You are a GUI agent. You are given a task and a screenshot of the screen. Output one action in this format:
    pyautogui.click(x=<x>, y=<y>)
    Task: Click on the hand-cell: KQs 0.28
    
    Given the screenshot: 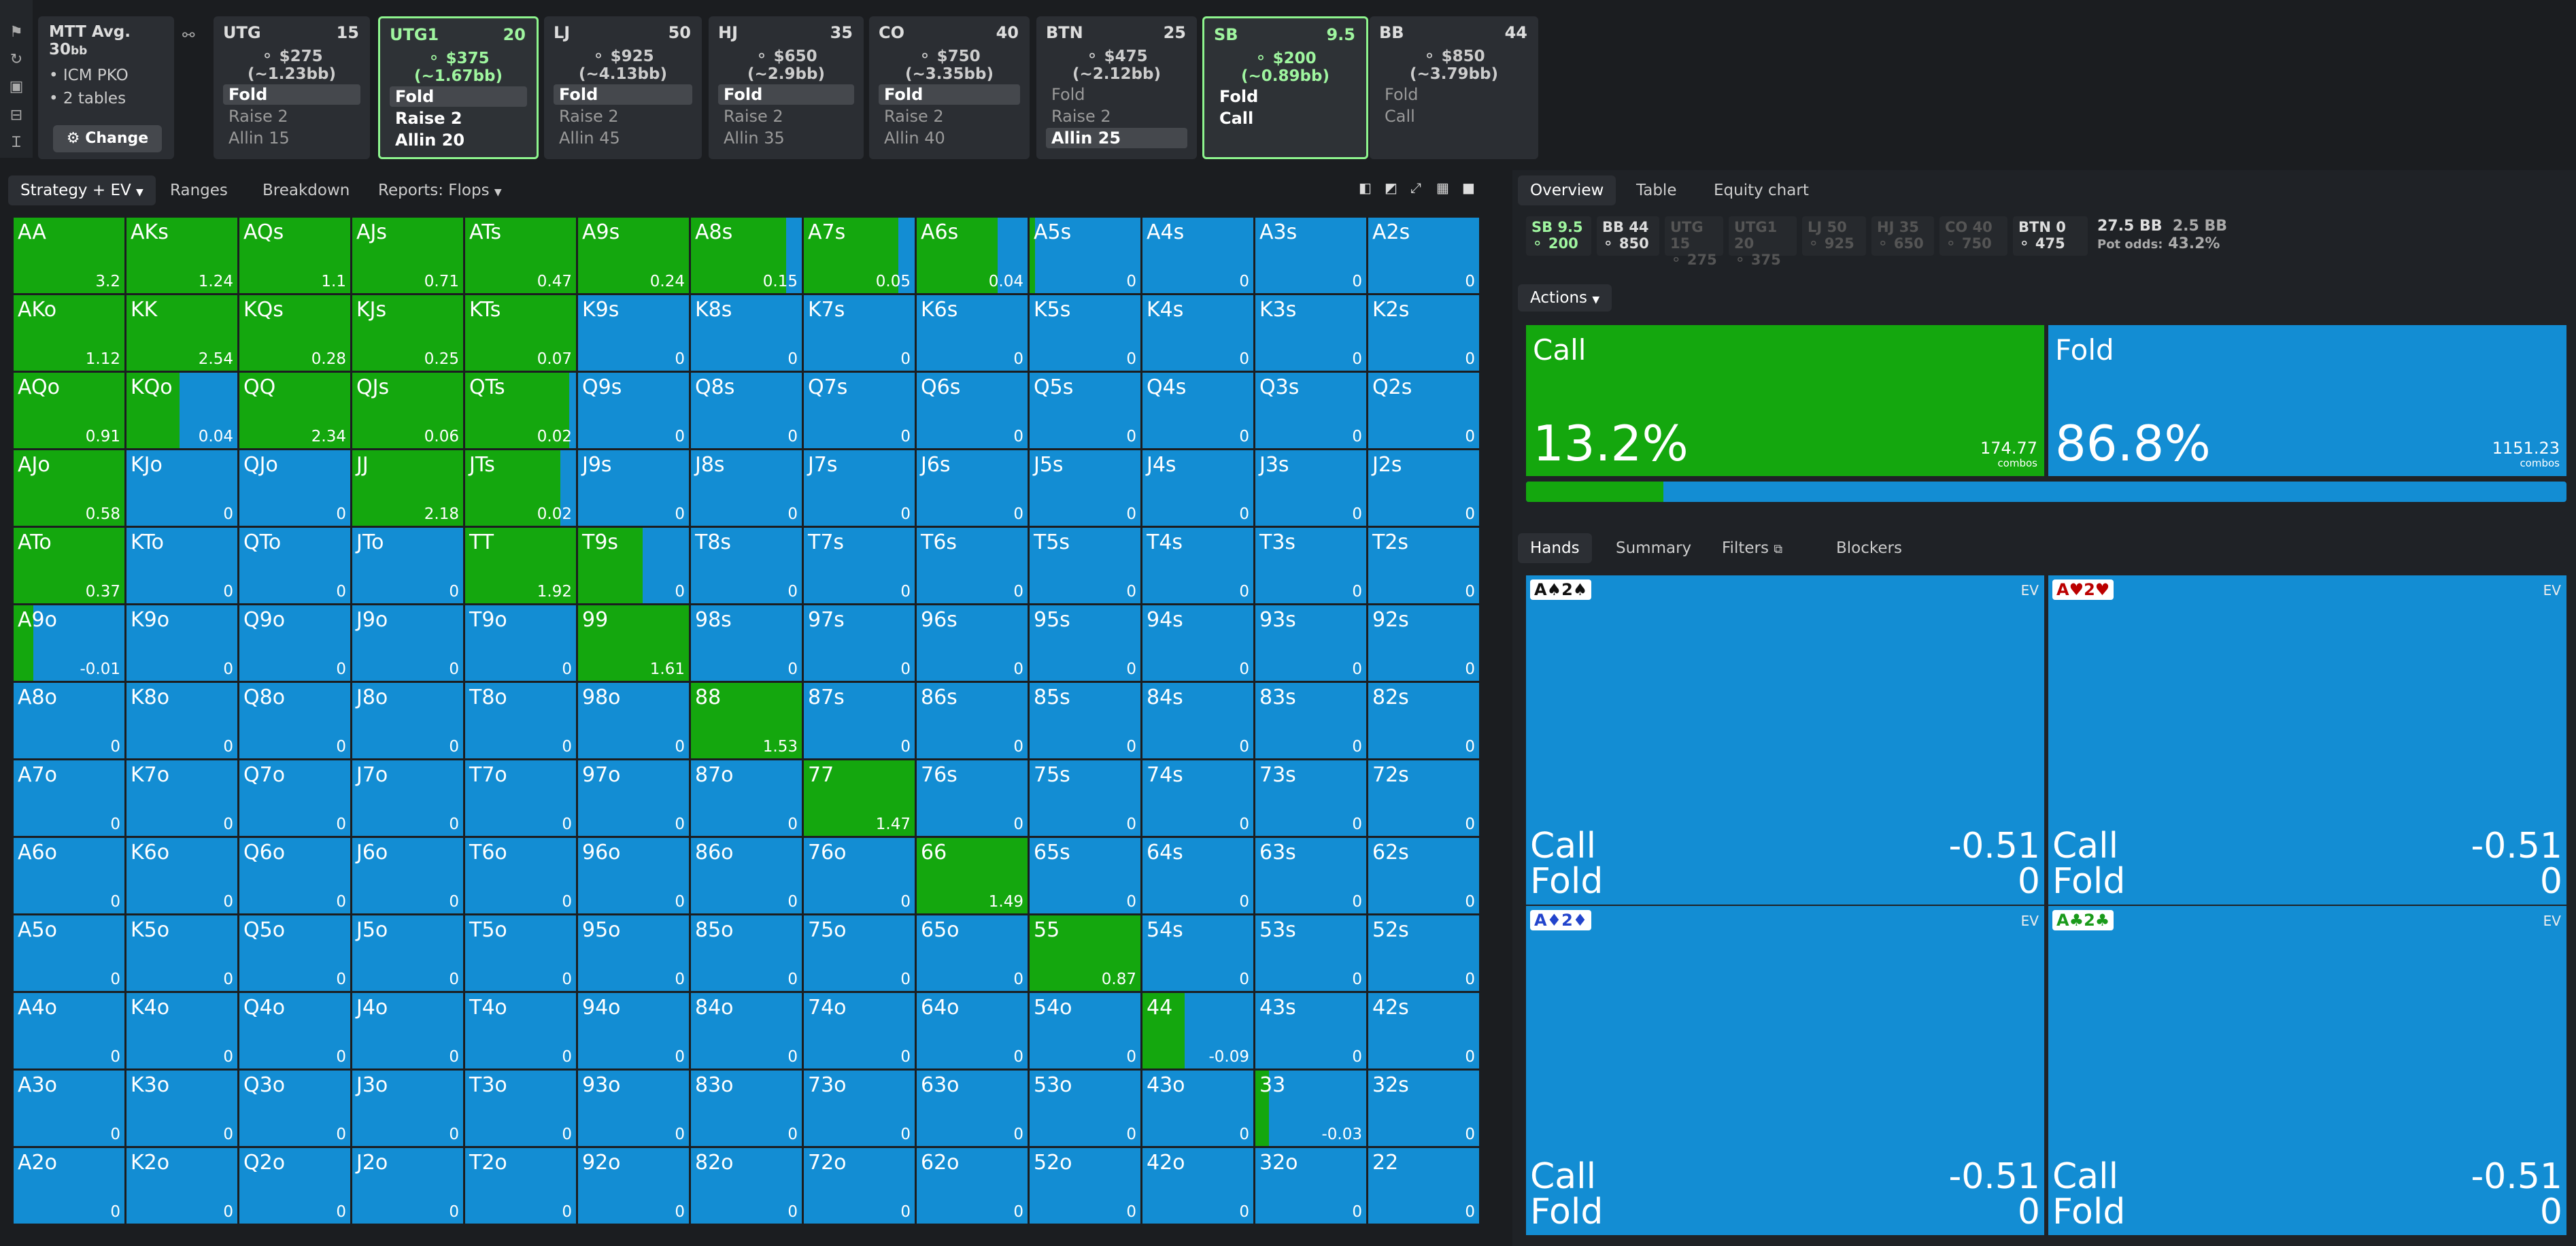 What is the action you would take?
    pyautogui.click(x=295, y=334)
    